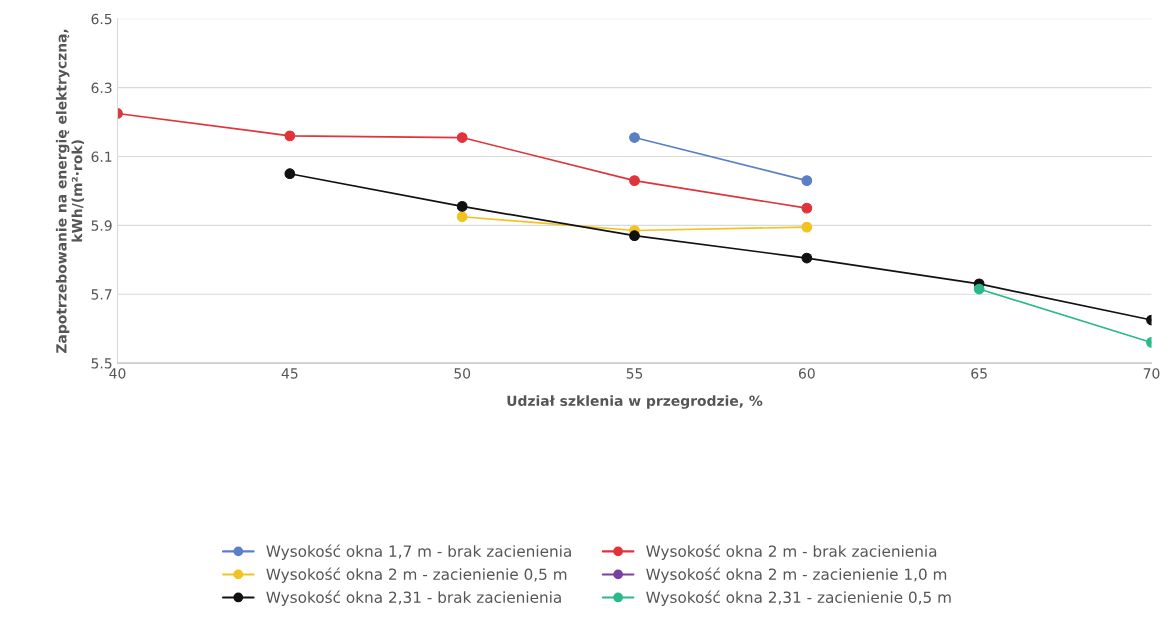 Image resolution: width=1175 pixels, height=626 pixels. What do you see at coordinates (289, 373) in the screenshot?
I see `x-tick-label: 45` at bounding box center [289, 373].